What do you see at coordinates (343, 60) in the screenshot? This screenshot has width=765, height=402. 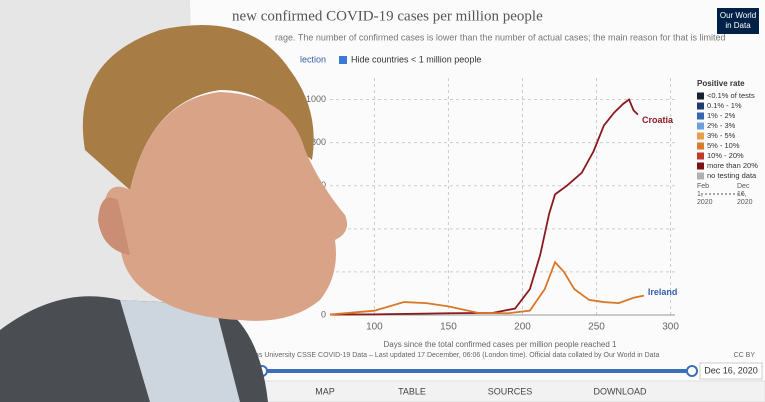 I see `checkbox` at bounding box center [343, 60].